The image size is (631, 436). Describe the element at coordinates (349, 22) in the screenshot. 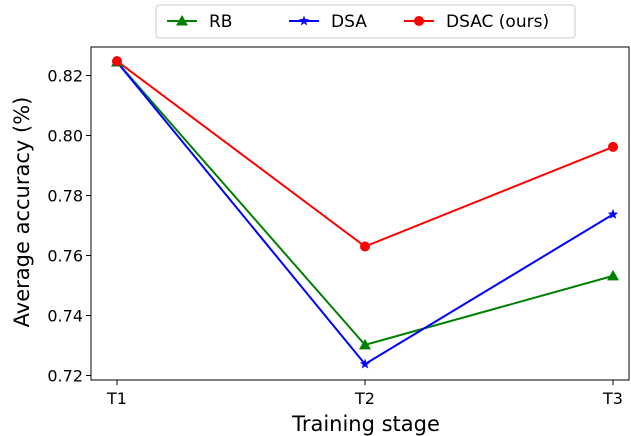

I see `legend-label: DSA` at that location.